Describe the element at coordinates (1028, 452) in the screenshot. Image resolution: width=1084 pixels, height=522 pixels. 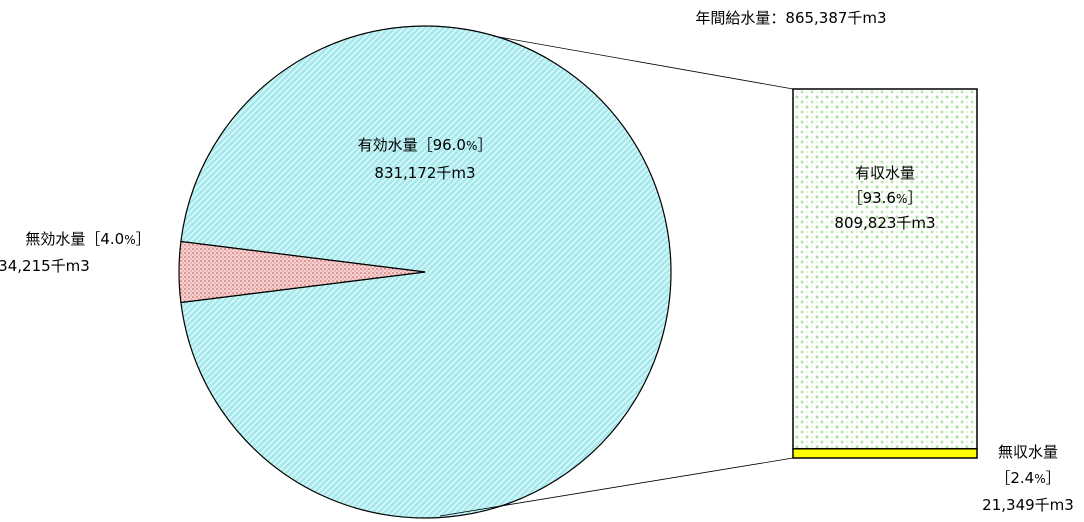
I see `label-unbilled-name: 無収水量` at that location.